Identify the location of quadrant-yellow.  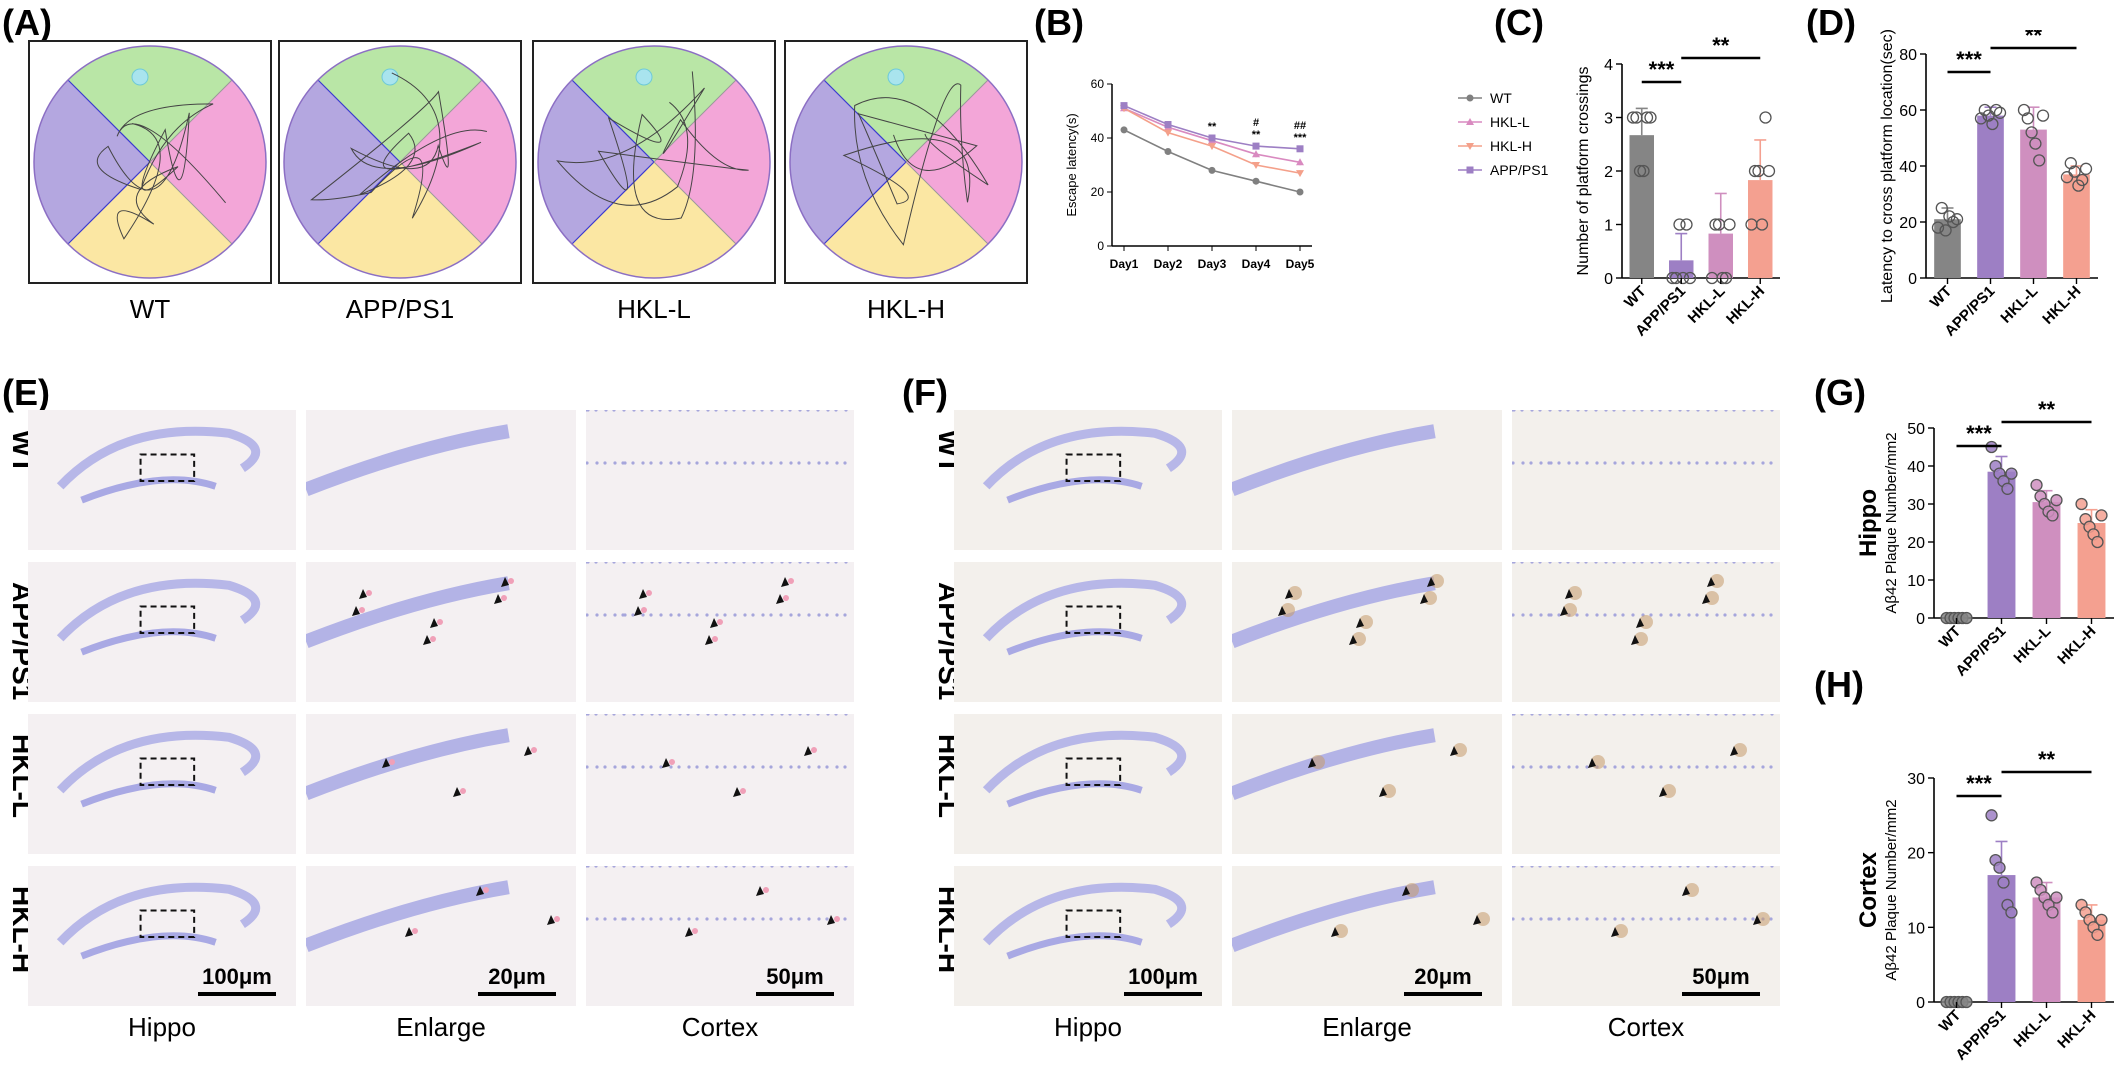
(150, 220).